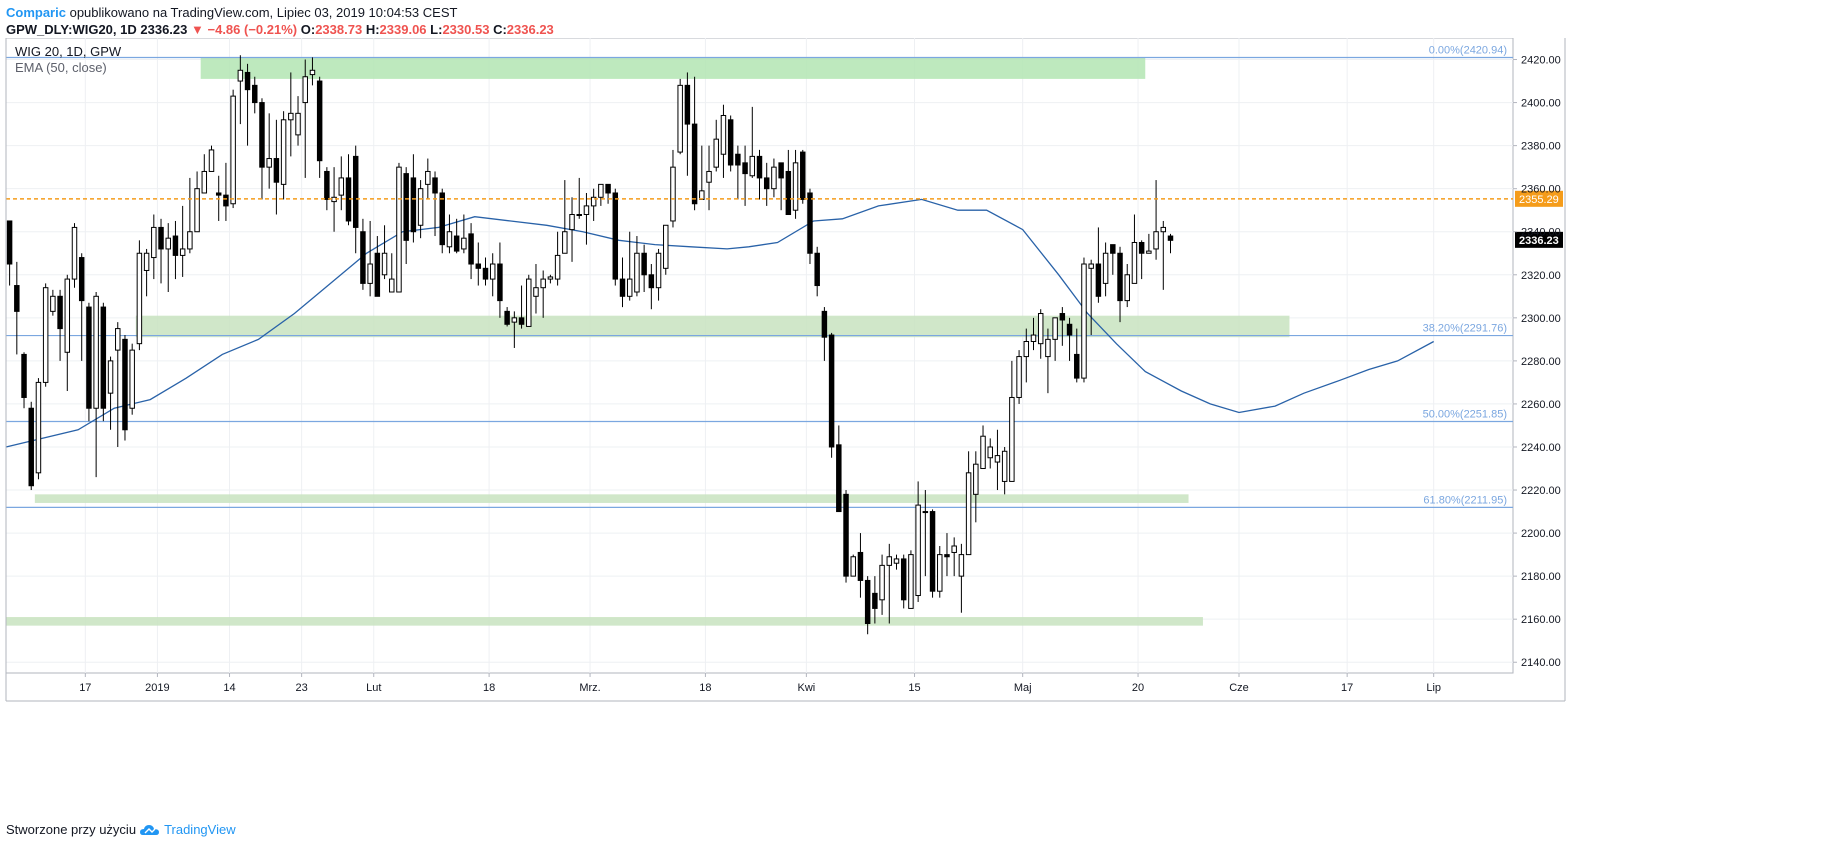 This screenshot has height=849, width=1828. Describe the element at coordinates (1541, 104) in the screenshot. I see `y-tick-label: 2400.00` at that location.